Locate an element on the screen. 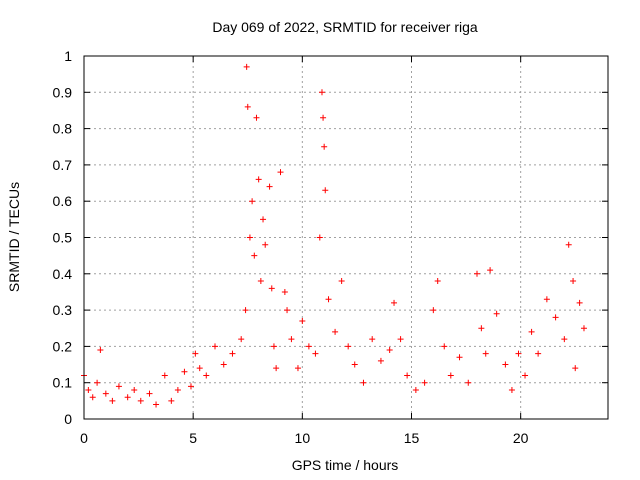 The width and height of the screenshot is (640, 480). y-tick-label: 0.3 is located at coordinates (63, 310).